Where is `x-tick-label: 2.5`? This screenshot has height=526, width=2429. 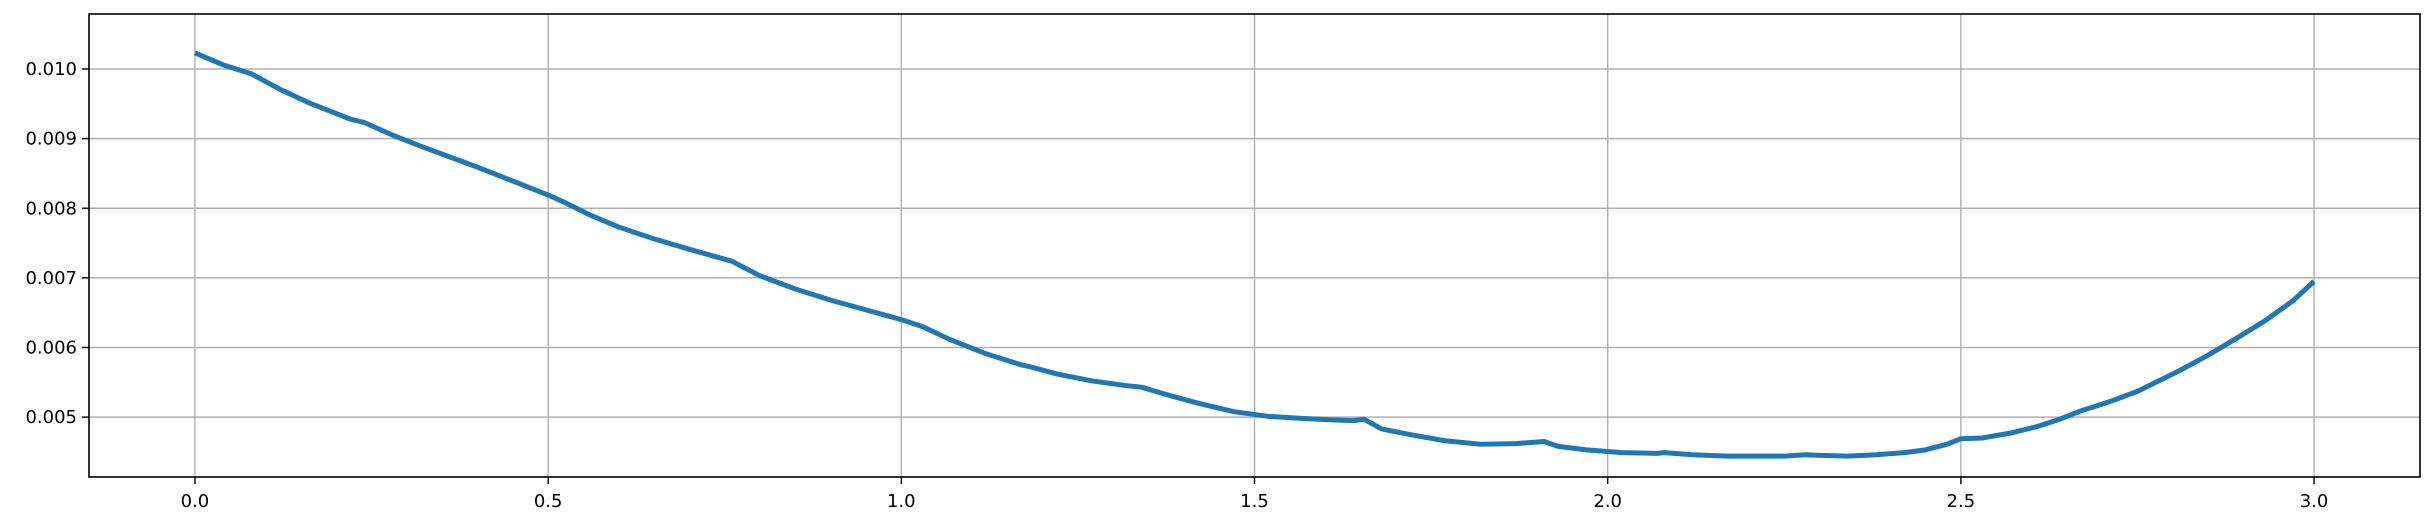 x-tick-label: 2.5 is located at coordinates (1961, 501).